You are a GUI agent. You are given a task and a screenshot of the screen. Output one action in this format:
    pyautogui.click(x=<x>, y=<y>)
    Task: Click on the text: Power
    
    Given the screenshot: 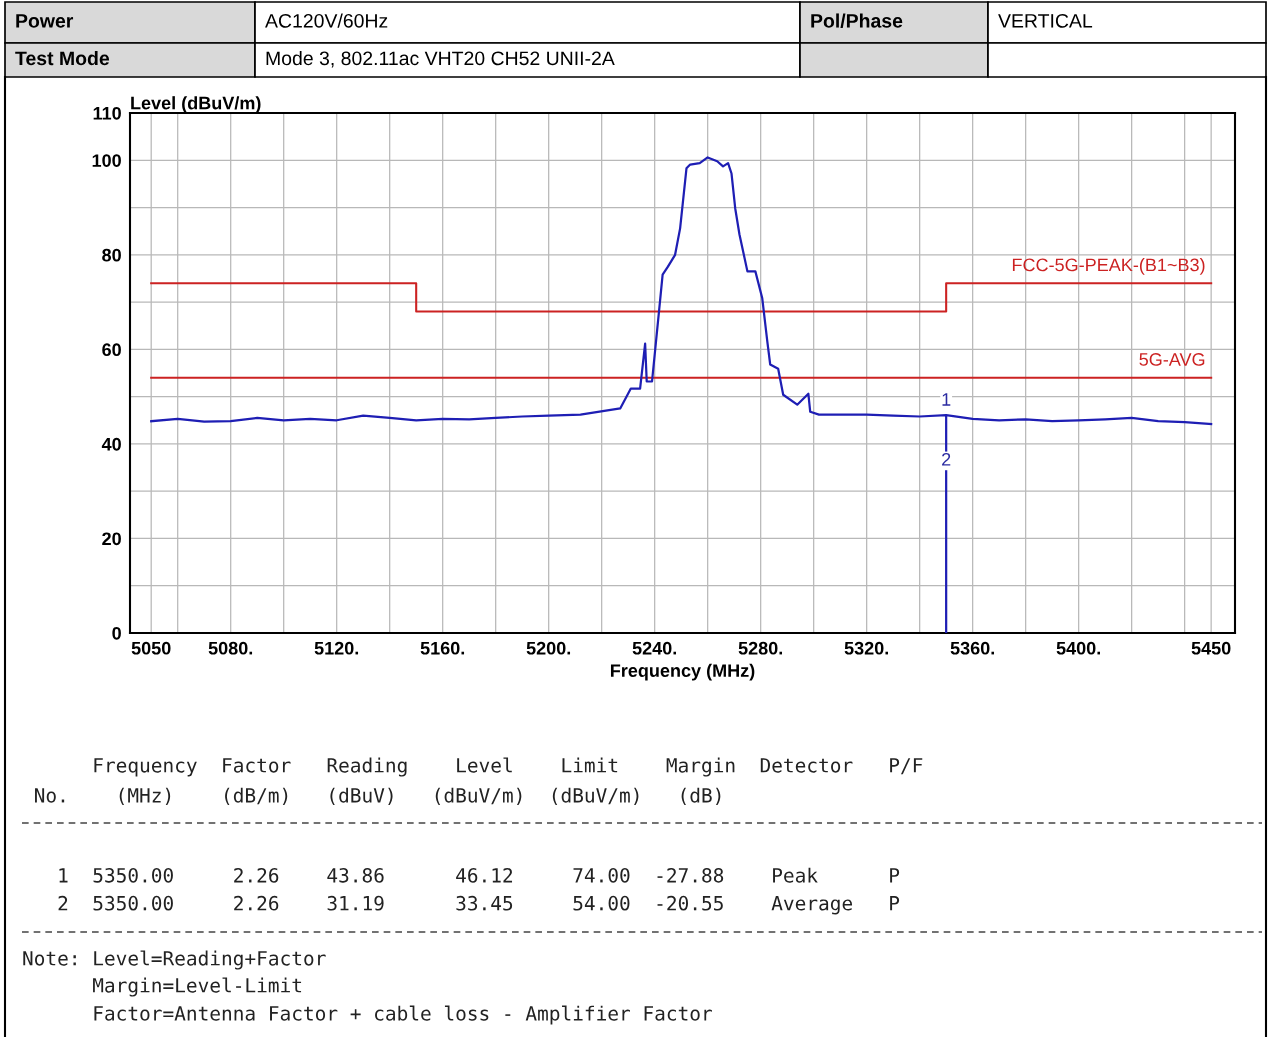 What is the action you would take?
    pyautogui.click(x=45, y=21)
    